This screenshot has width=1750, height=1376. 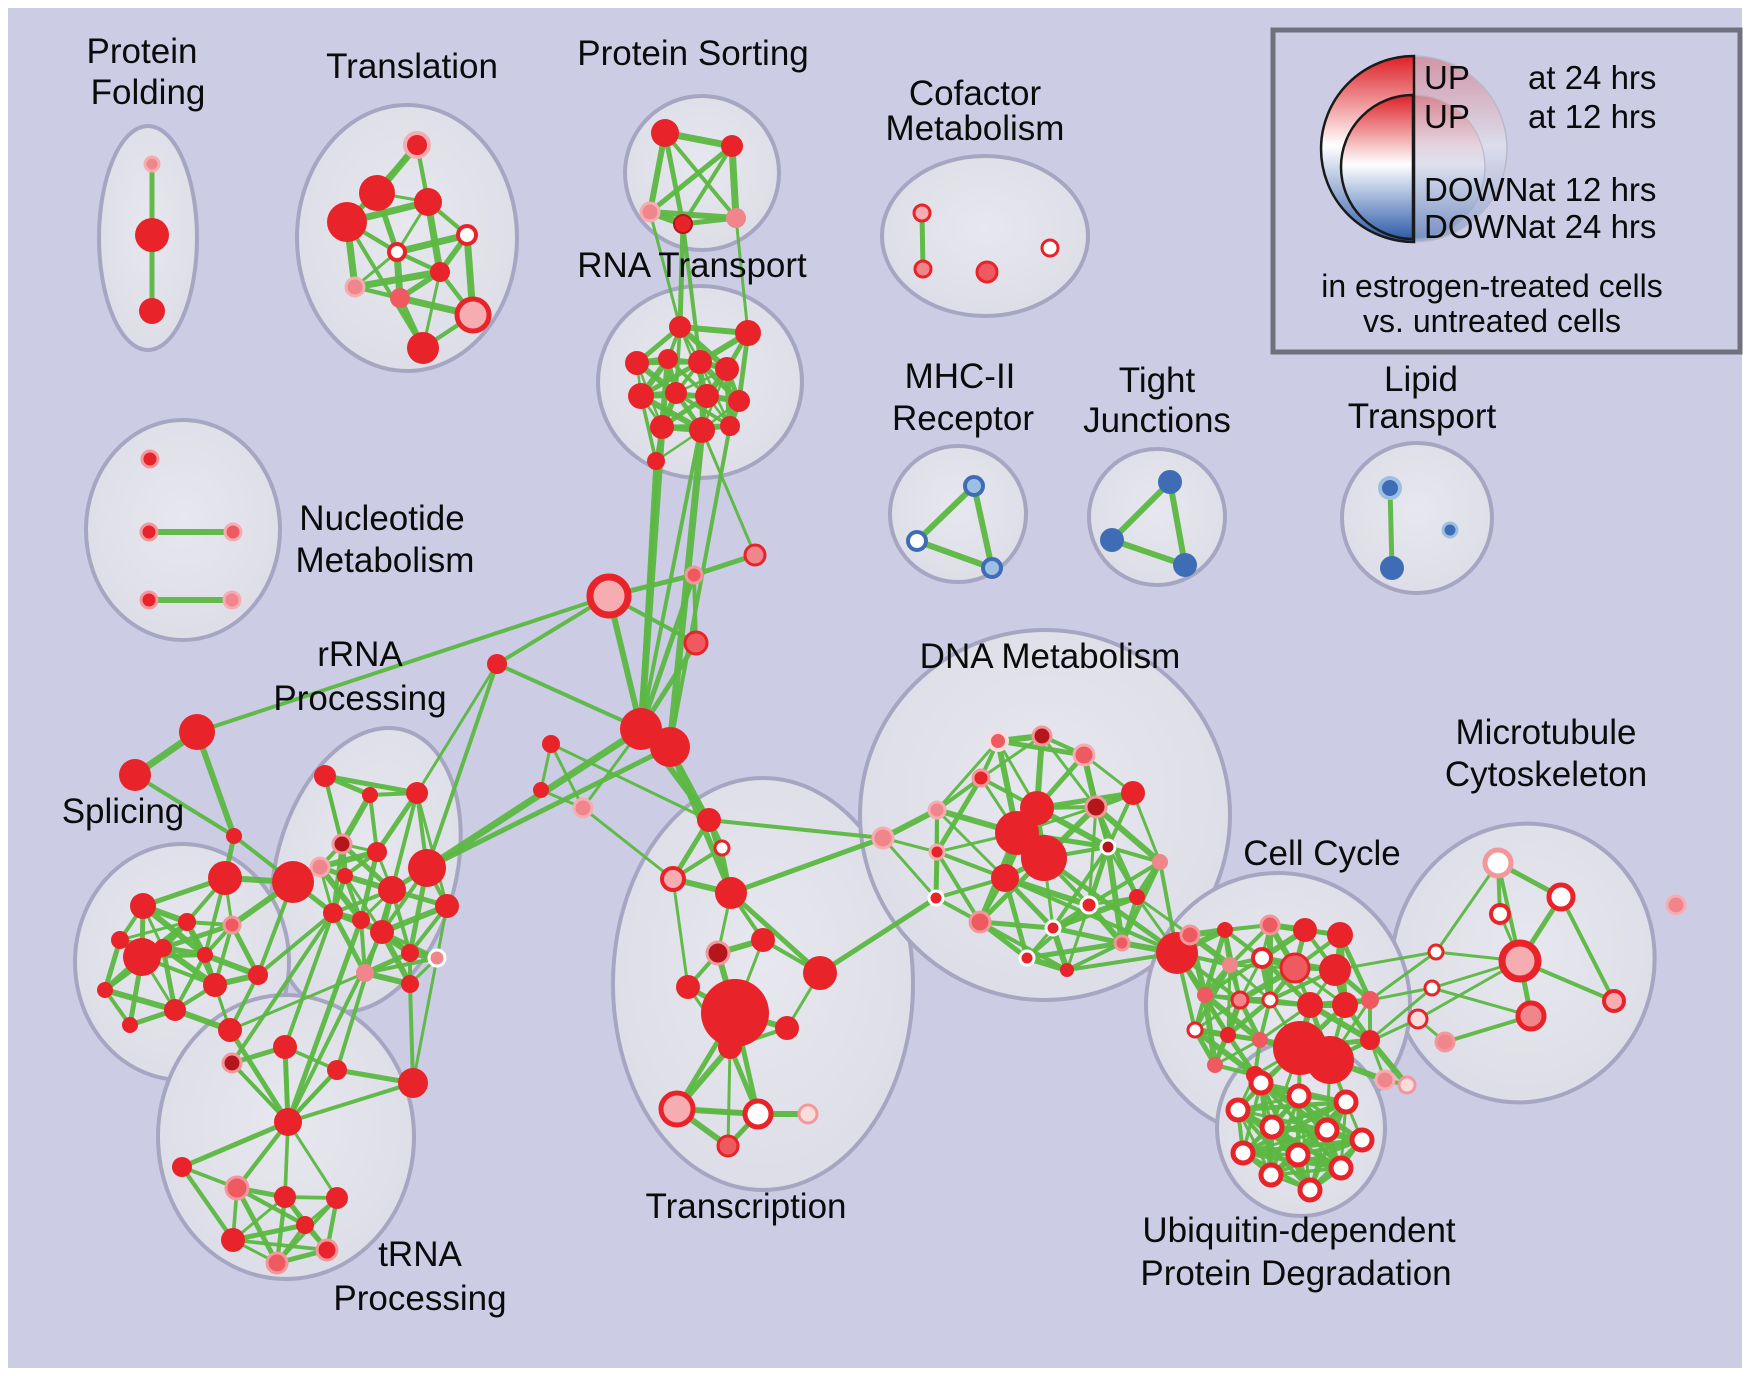 I want to click on edge-tx, so click(x=680, y=933).